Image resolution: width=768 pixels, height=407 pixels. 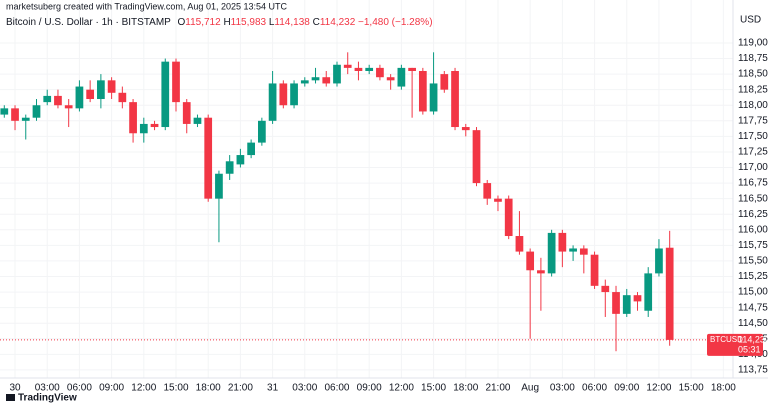 I want to click on price-tag-price: 114,232, so click(x=753, y=339).